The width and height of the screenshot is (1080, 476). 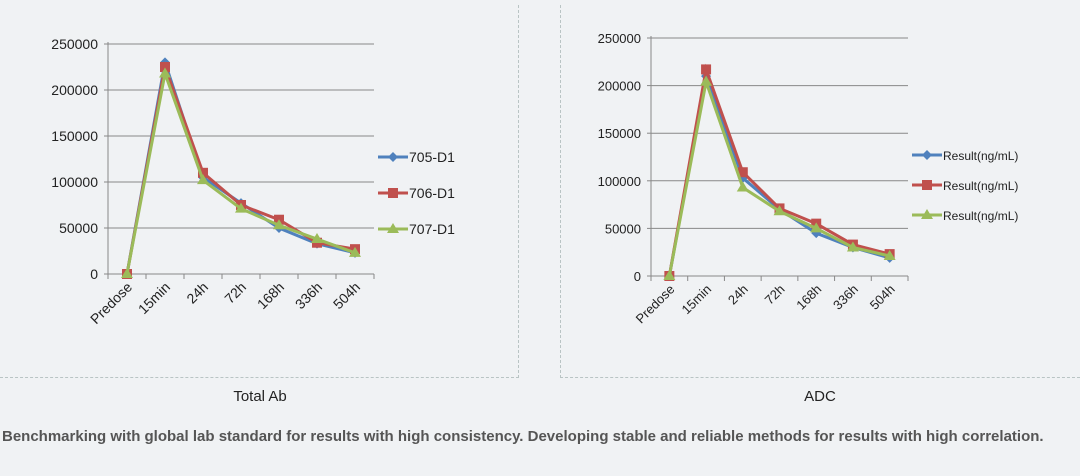 What do you see at coordinates (432, 193) in the screenshot?
I see `legend-label: 706-D1` at bounding box center [432, 193].